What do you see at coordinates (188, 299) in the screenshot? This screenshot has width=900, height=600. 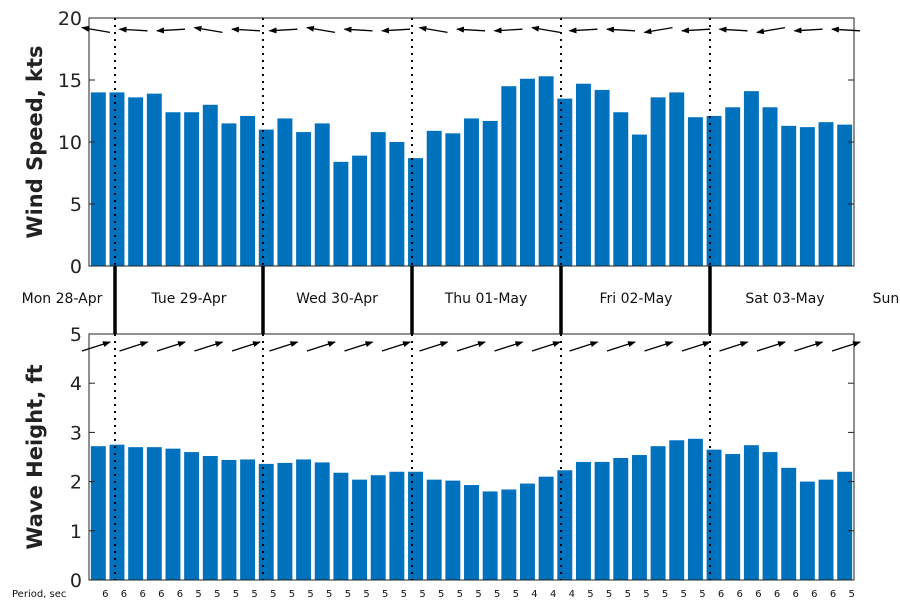 I see `day-label: Tue 29-Apr` at bounding box center [188, 299].